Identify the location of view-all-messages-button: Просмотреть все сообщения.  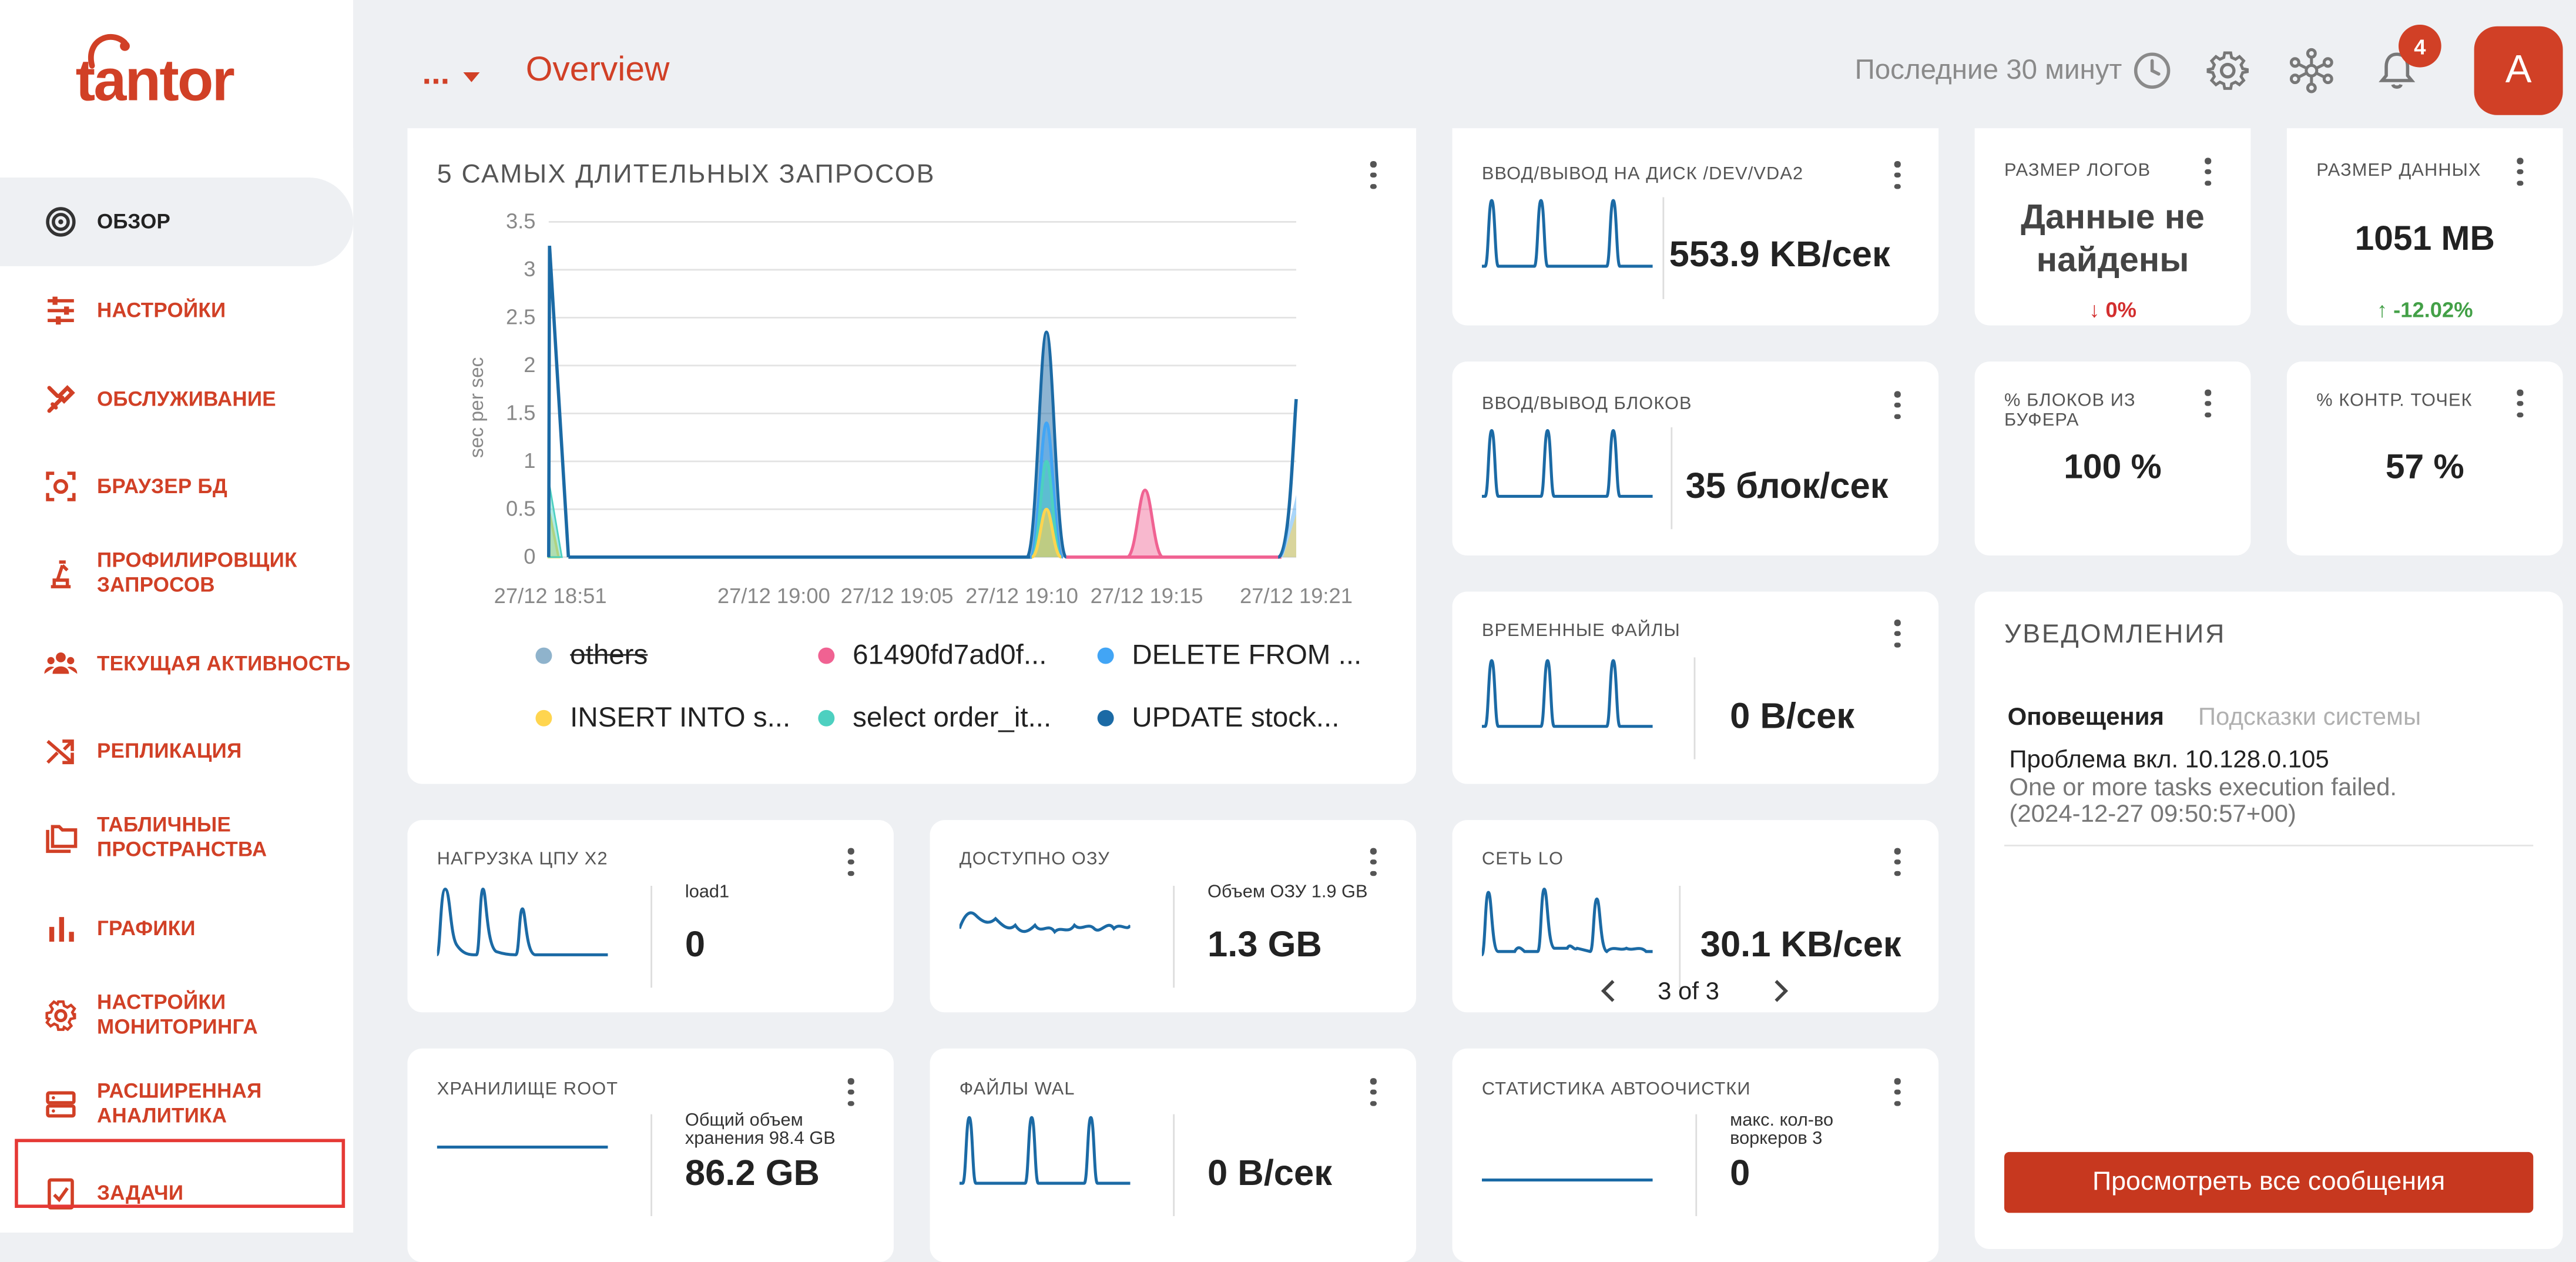
(2269, 1182).